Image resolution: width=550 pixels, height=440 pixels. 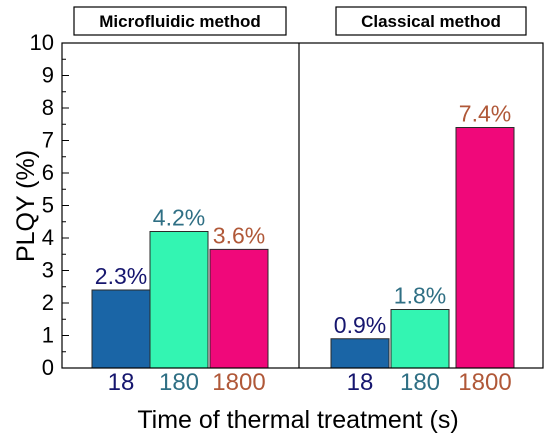 What do you see at coordinates (48, 335) in the screenshot?
I see `y-tick-label: 1` at bounding box center [48, 335].